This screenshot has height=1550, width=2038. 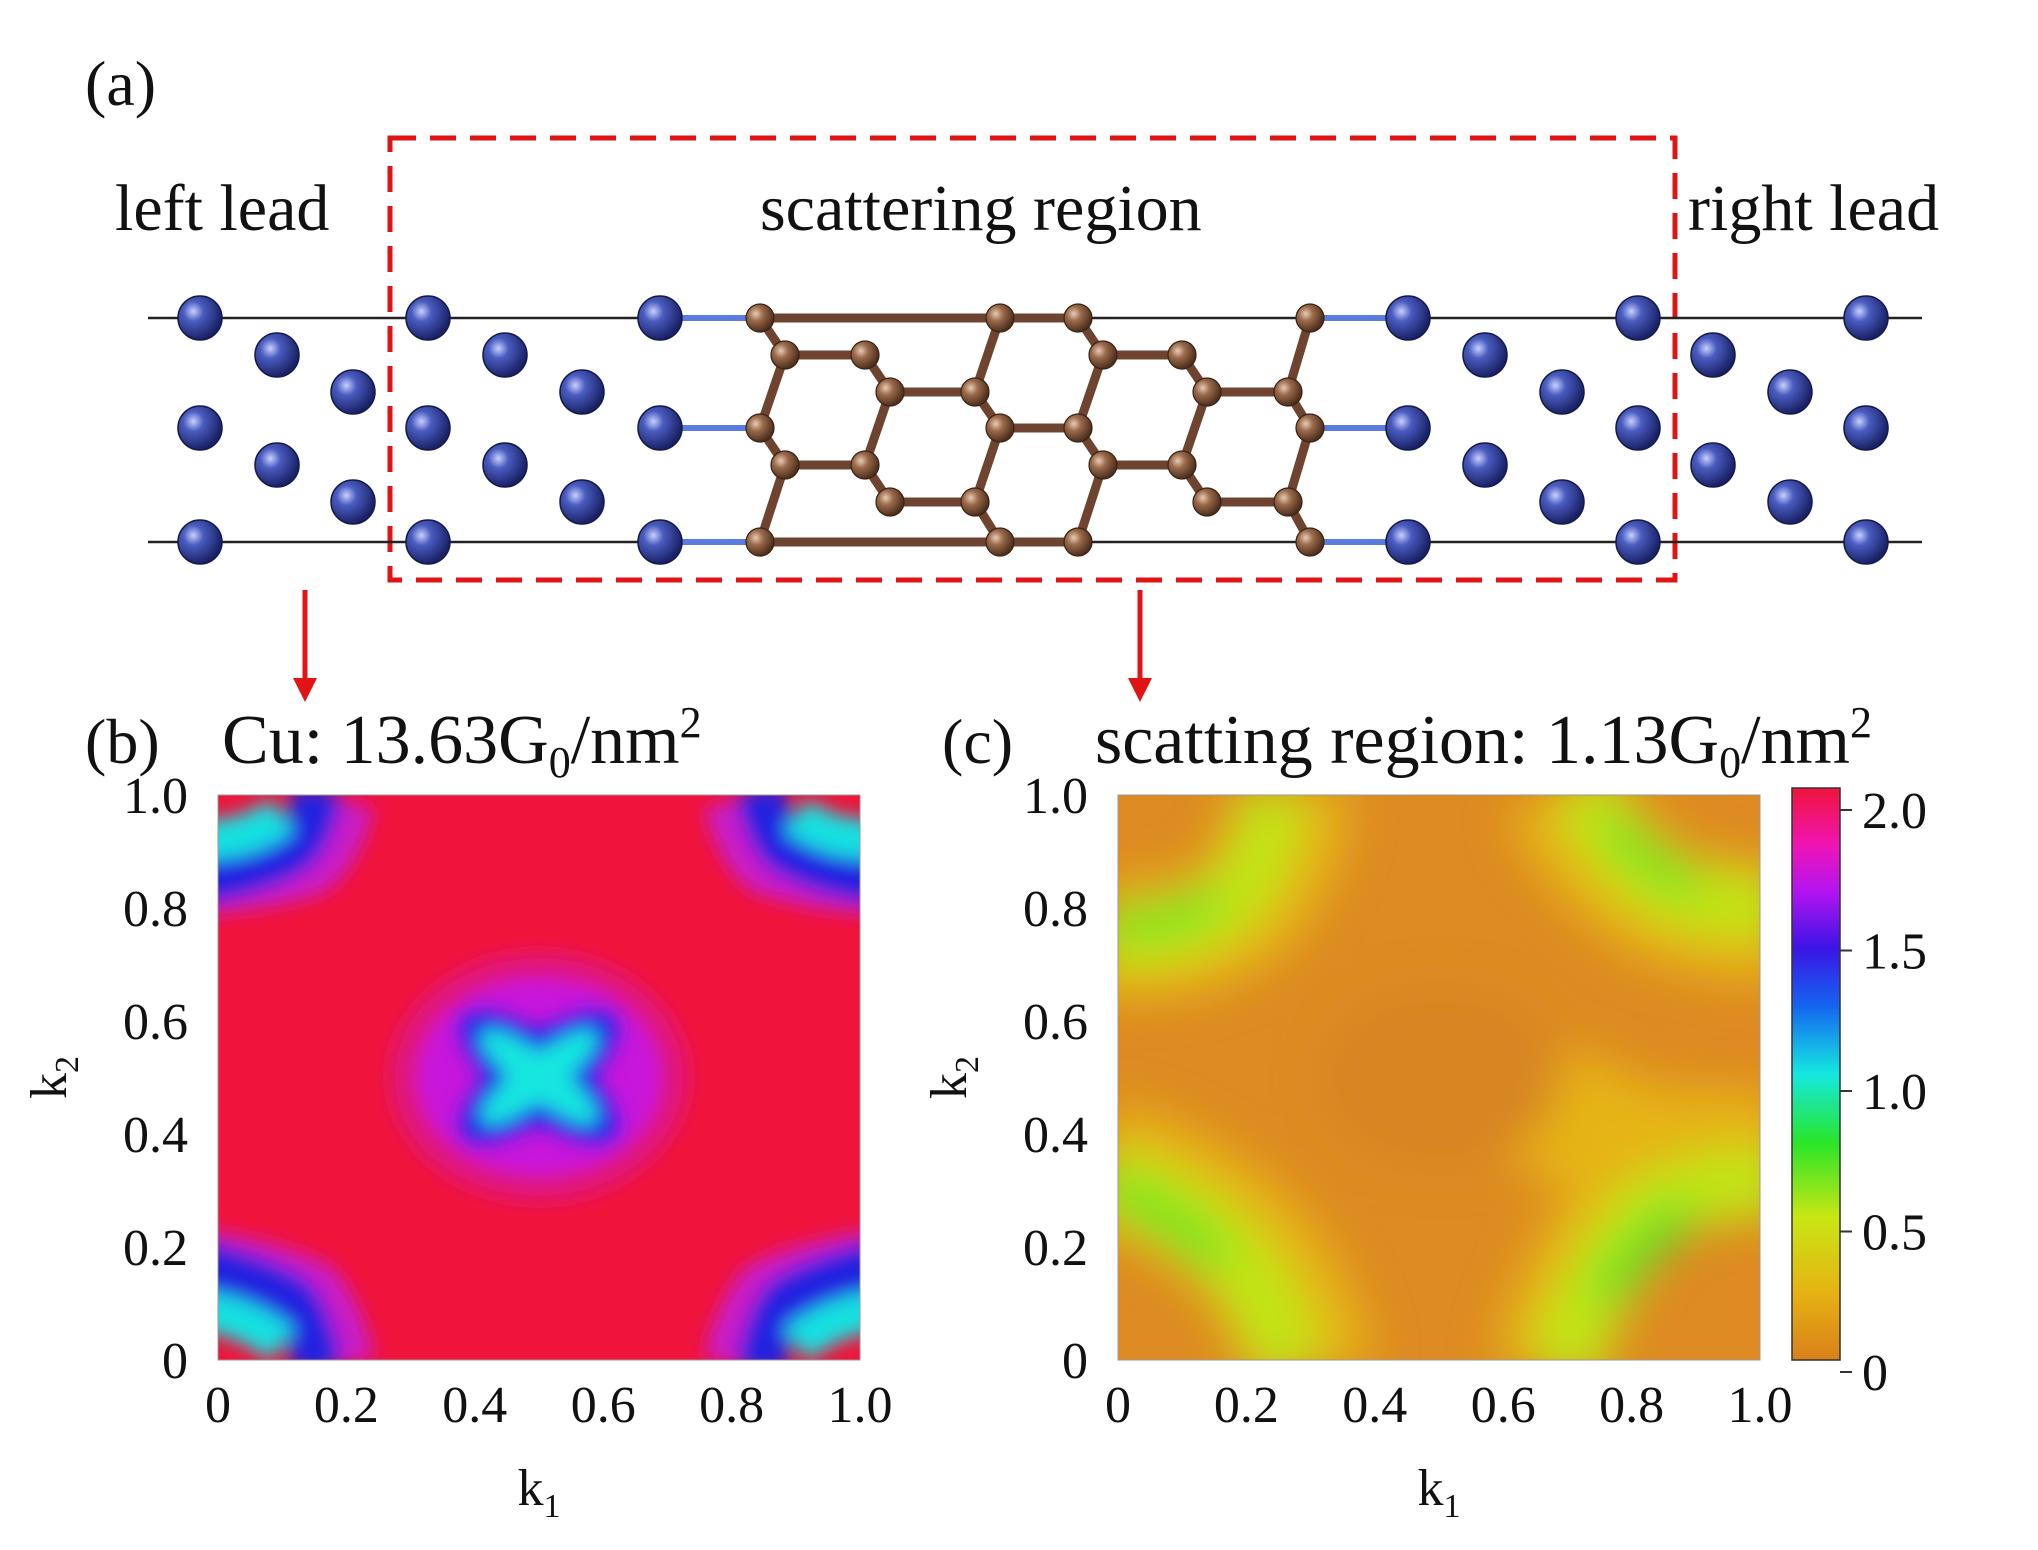 I want to click on arc-bottom-right, so click(x=1626, y=1202).